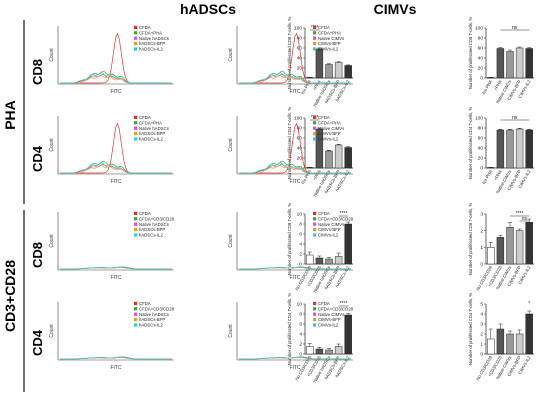  What do you see at coordinates (295, 268) in the screenshot?
I see `histogram-curve-cimvs-il2` at bounding box center [295, 268].